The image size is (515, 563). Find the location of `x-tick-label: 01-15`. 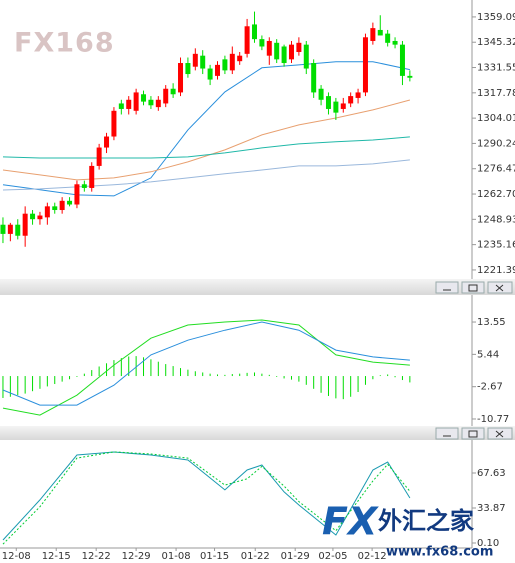

x-tick-label: 01-15 is located at coordinates (214, 556).